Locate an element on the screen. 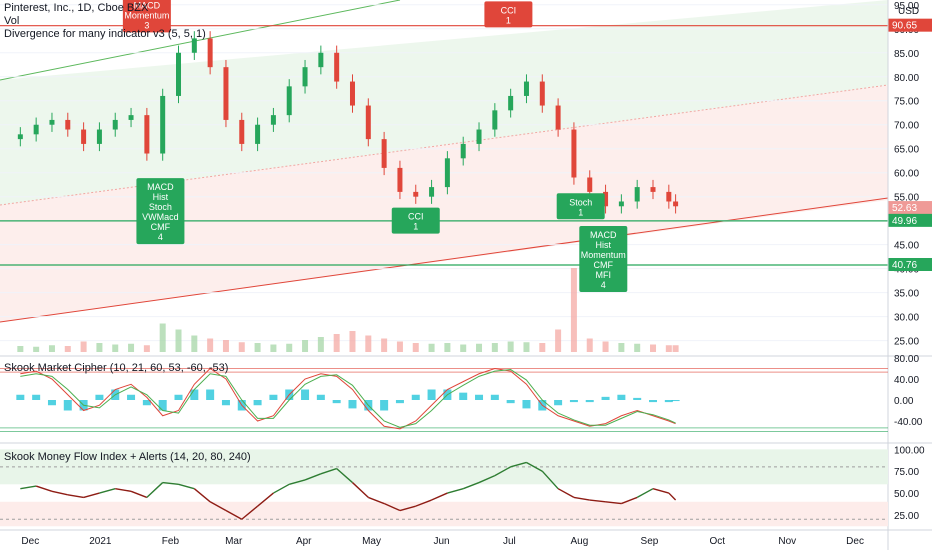 The height and width of the screenshot is (550, 932). x-tick-label: Mar is located at coordinates (234, 541).